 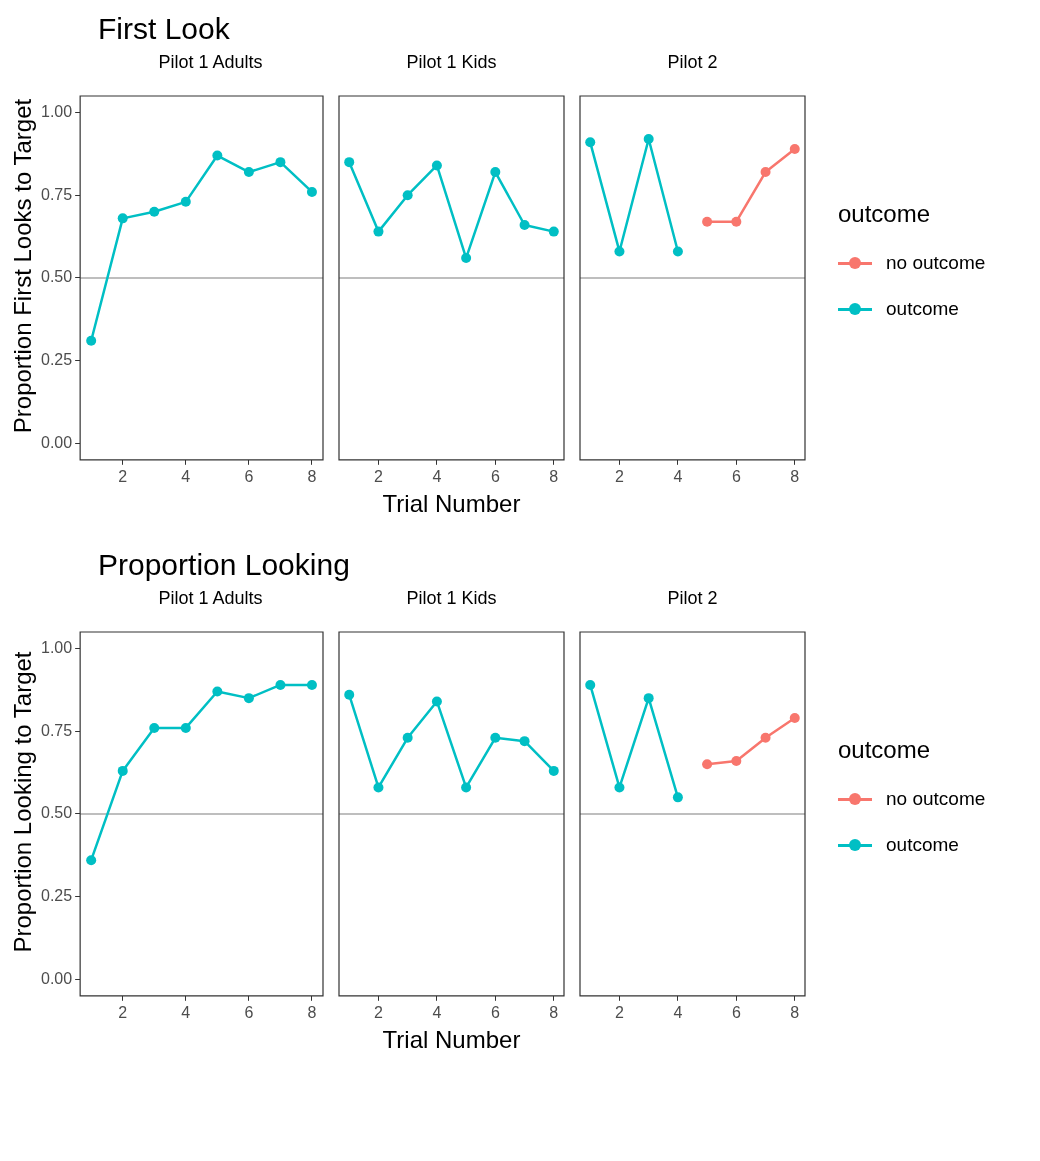 What do you see at coordinates (224, 565) in the screenshot?
I see `chart-title: Proportion Looking` at bounding box center [224, 565].